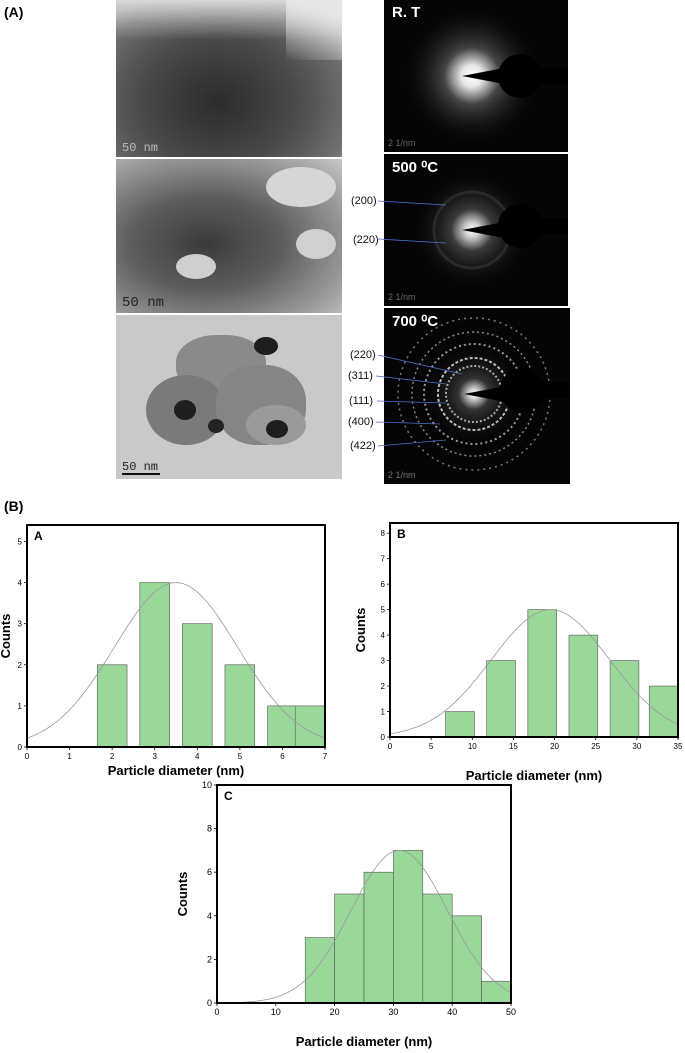  What do you see at coordinates (363, 446) in the screenshot?
I see `hkl-label-700c-5: (422)` at bounding box center [363, 446].